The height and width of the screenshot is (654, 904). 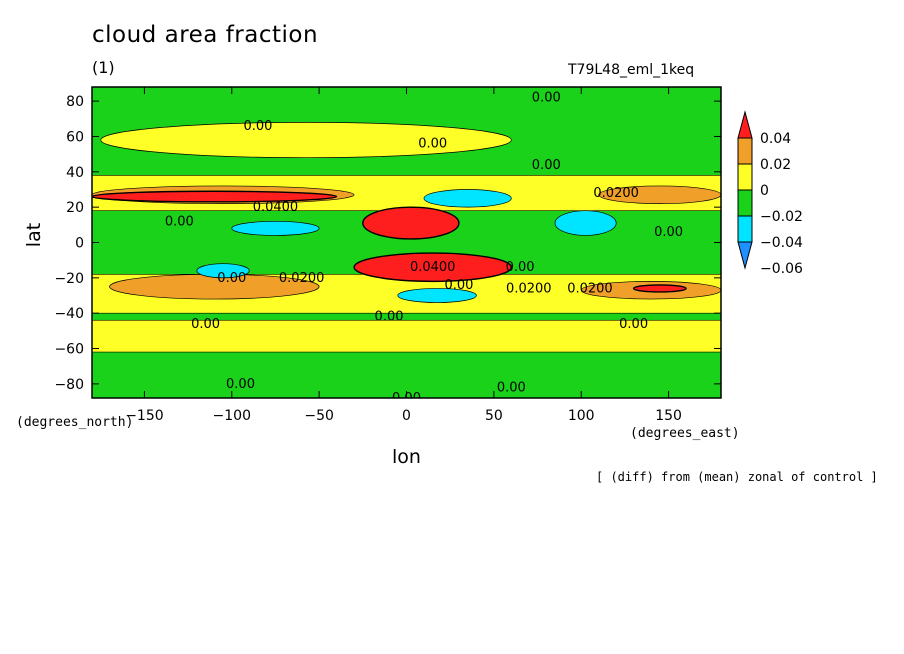 What do you see at coordinates (494, 416) in the screenshot?
I see `x-tick-label: 50` at bounding box center [494, 416].